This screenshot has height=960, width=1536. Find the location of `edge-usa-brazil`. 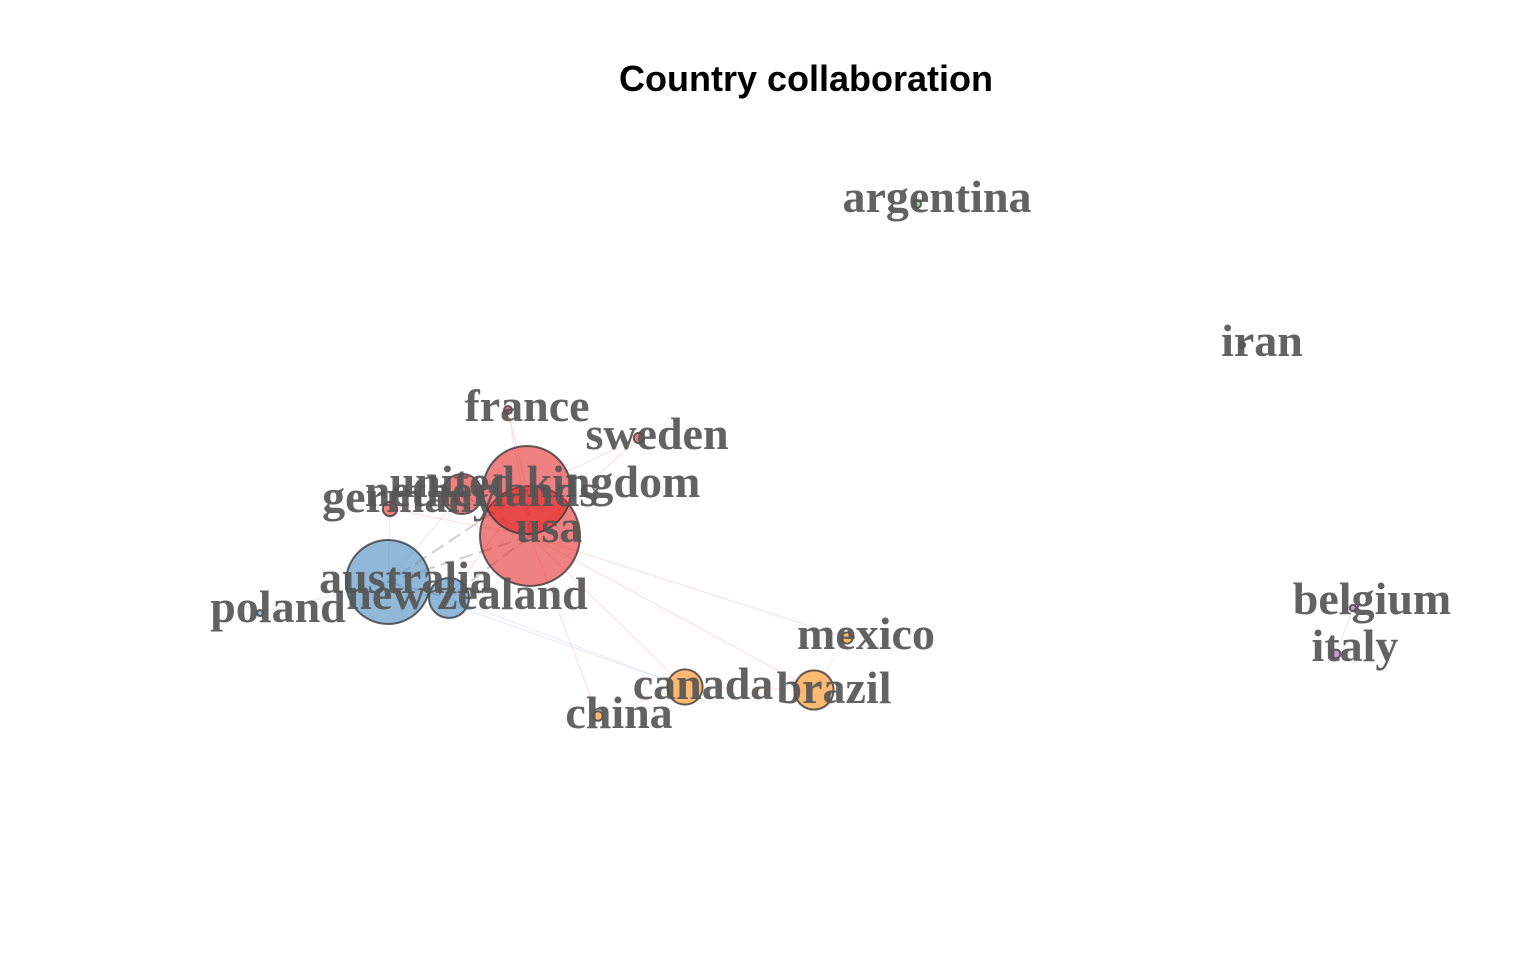

edge-usa-brazil is located at coordinates (672, 613).